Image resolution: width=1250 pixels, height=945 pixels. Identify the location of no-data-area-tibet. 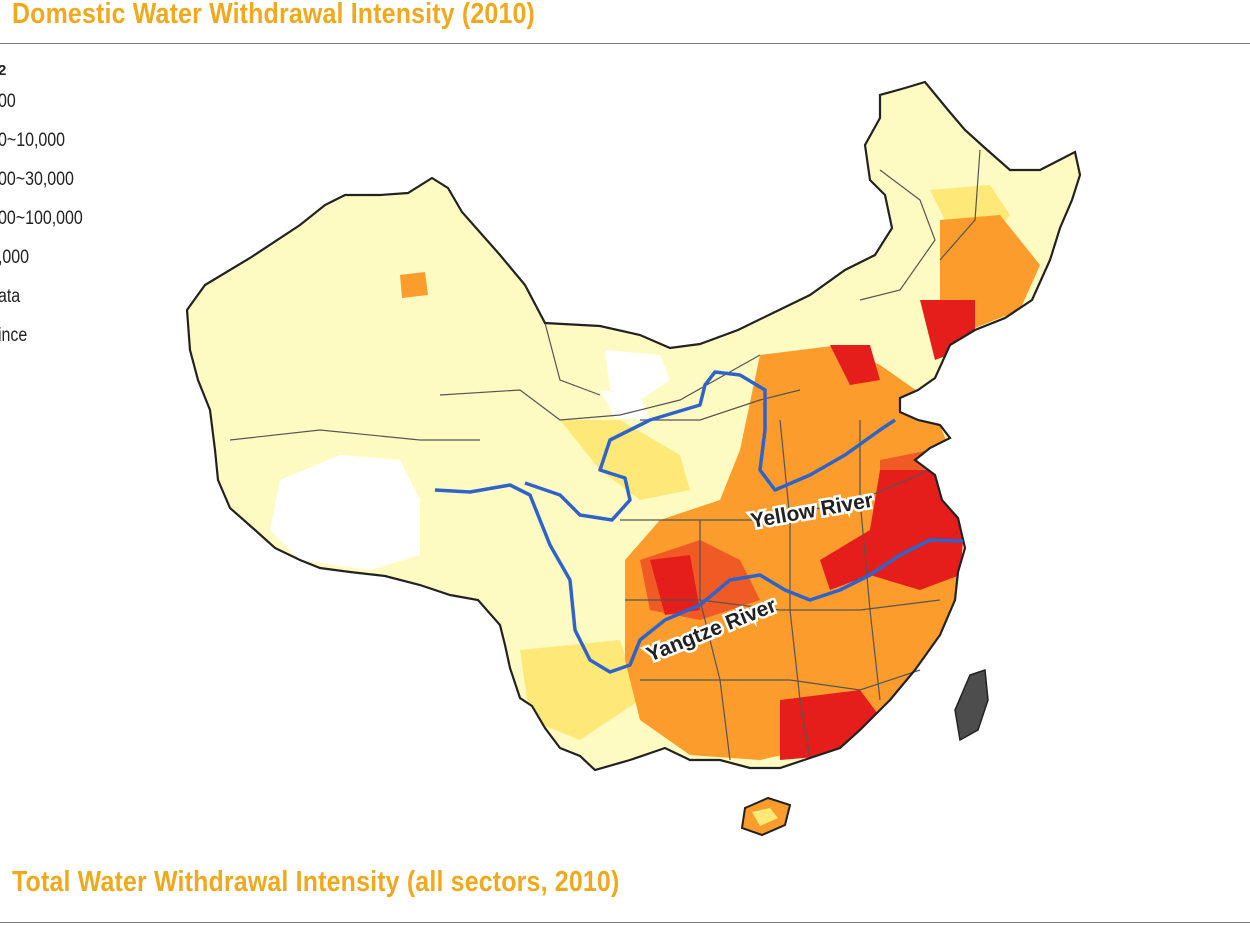
(345, 512).